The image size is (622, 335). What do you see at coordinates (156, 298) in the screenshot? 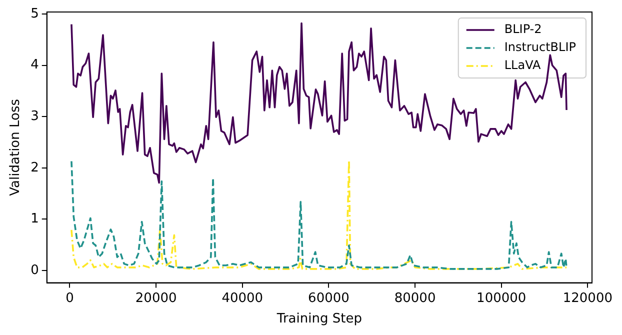
I see `x-tick-label: 20000` at bounding box center [156, 298].